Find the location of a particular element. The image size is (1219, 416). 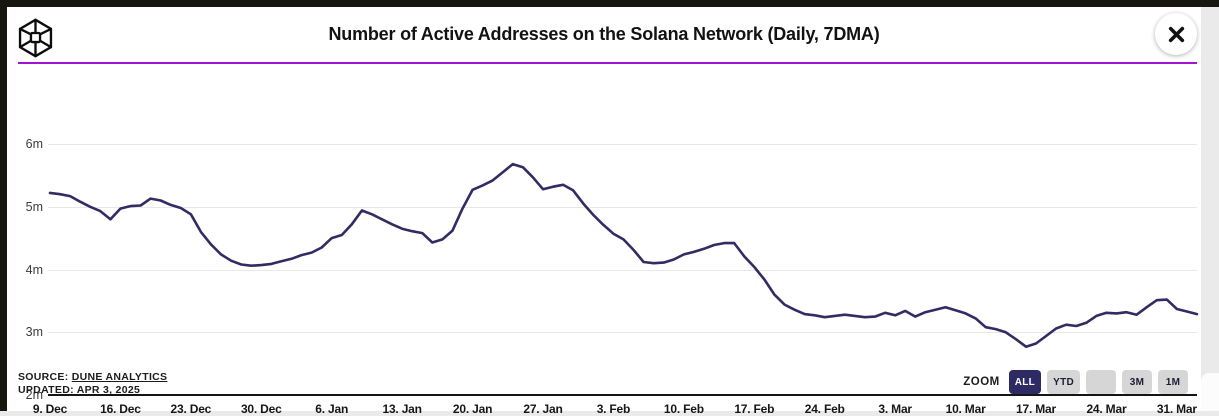

zoom-button-blank is located at coordinates (1101, 382).